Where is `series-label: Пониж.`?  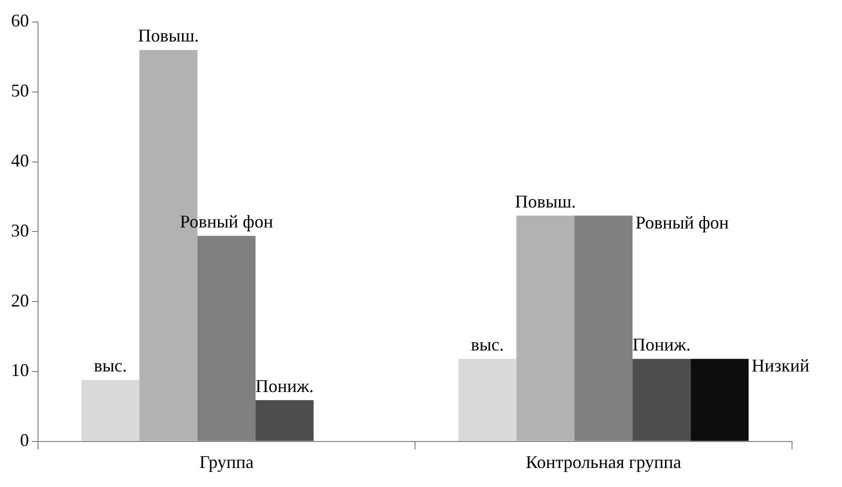 series-label: Пониж. is located at coordinates (284, 386).